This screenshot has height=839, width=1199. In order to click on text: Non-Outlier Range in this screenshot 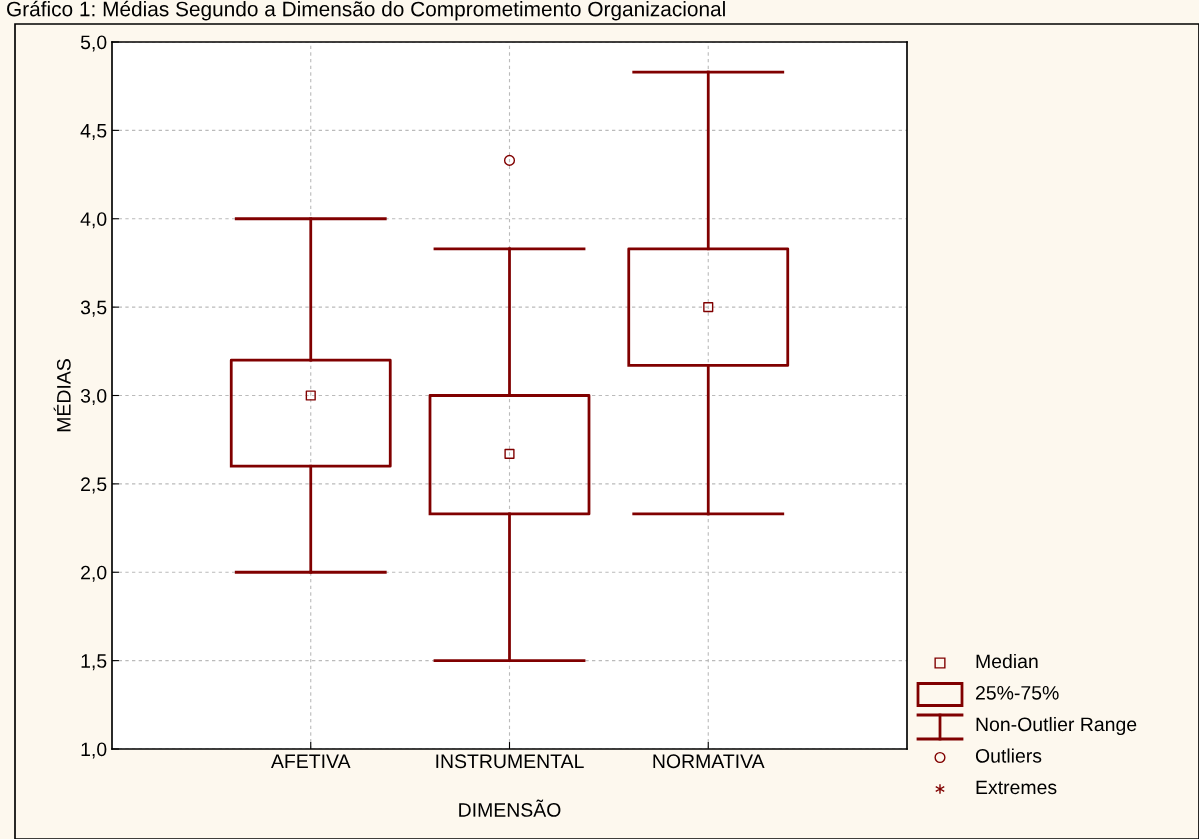, I will do `click(1056, 726)`.